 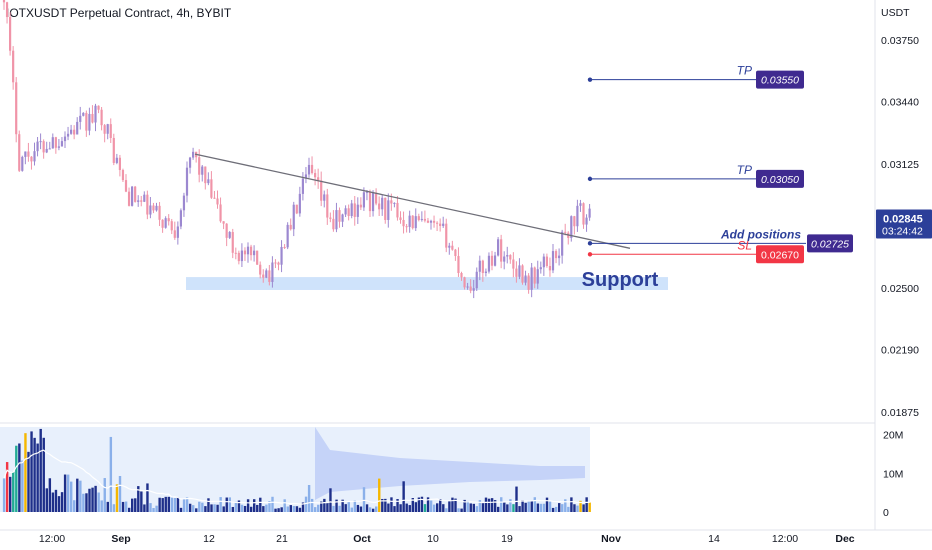 I want to click on time-axis: 12:00 Sep 12 21 Oct 10 19 Nov 14 12:00 Dec, so click(x=447, y=539).